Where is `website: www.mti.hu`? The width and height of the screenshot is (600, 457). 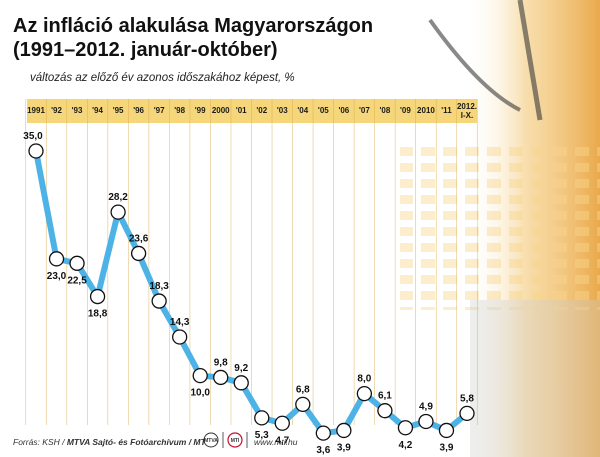
website: www.mti.hu is located at coordinates (276, 442).